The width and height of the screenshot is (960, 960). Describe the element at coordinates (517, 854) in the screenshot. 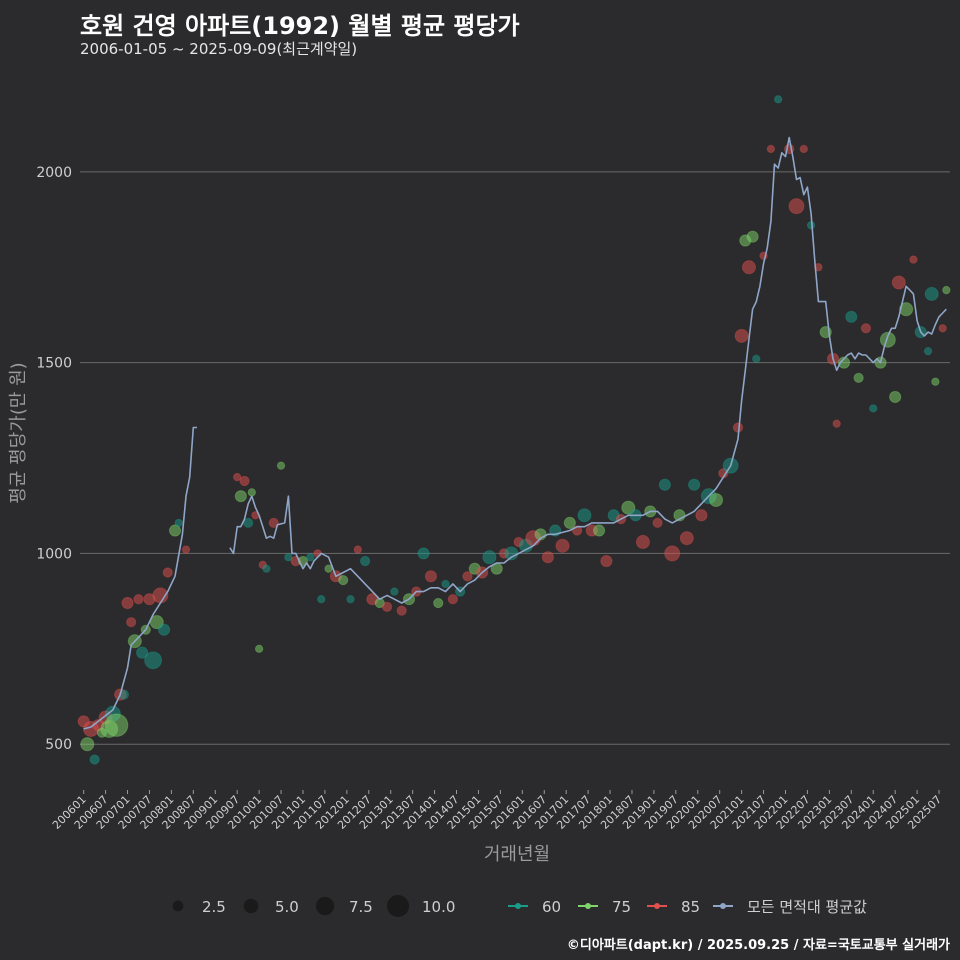

I see `x-axis-title: 거래년월` at that location.